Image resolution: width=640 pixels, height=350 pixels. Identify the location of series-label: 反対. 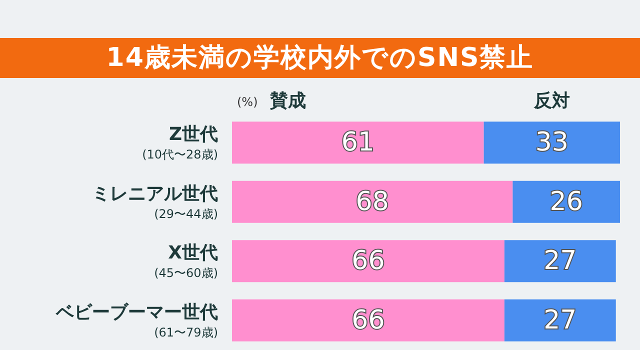
(551, 101).